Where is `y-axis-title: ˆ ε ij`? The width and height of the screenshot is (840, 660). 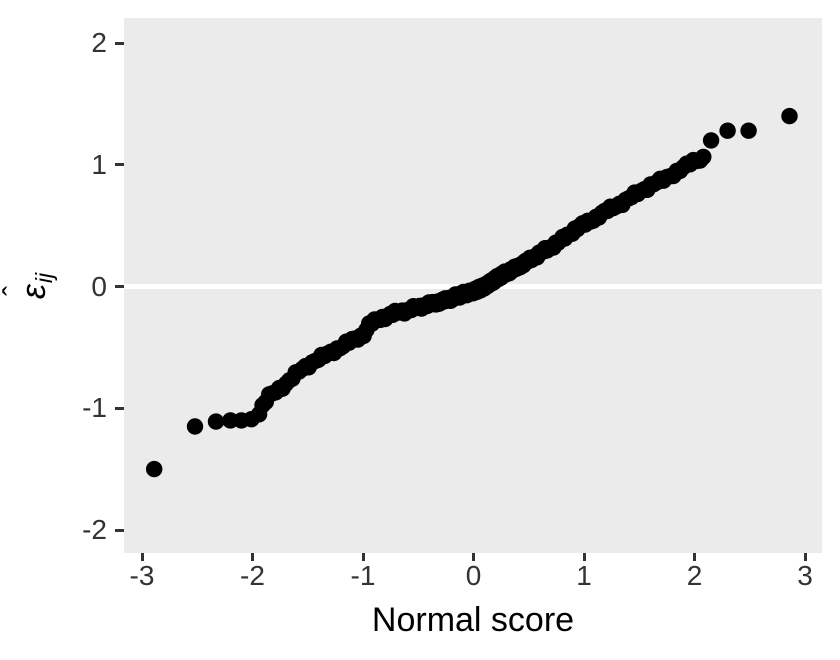 y-axis-title: ˆ ε ij is located at coordinates (37, 286).